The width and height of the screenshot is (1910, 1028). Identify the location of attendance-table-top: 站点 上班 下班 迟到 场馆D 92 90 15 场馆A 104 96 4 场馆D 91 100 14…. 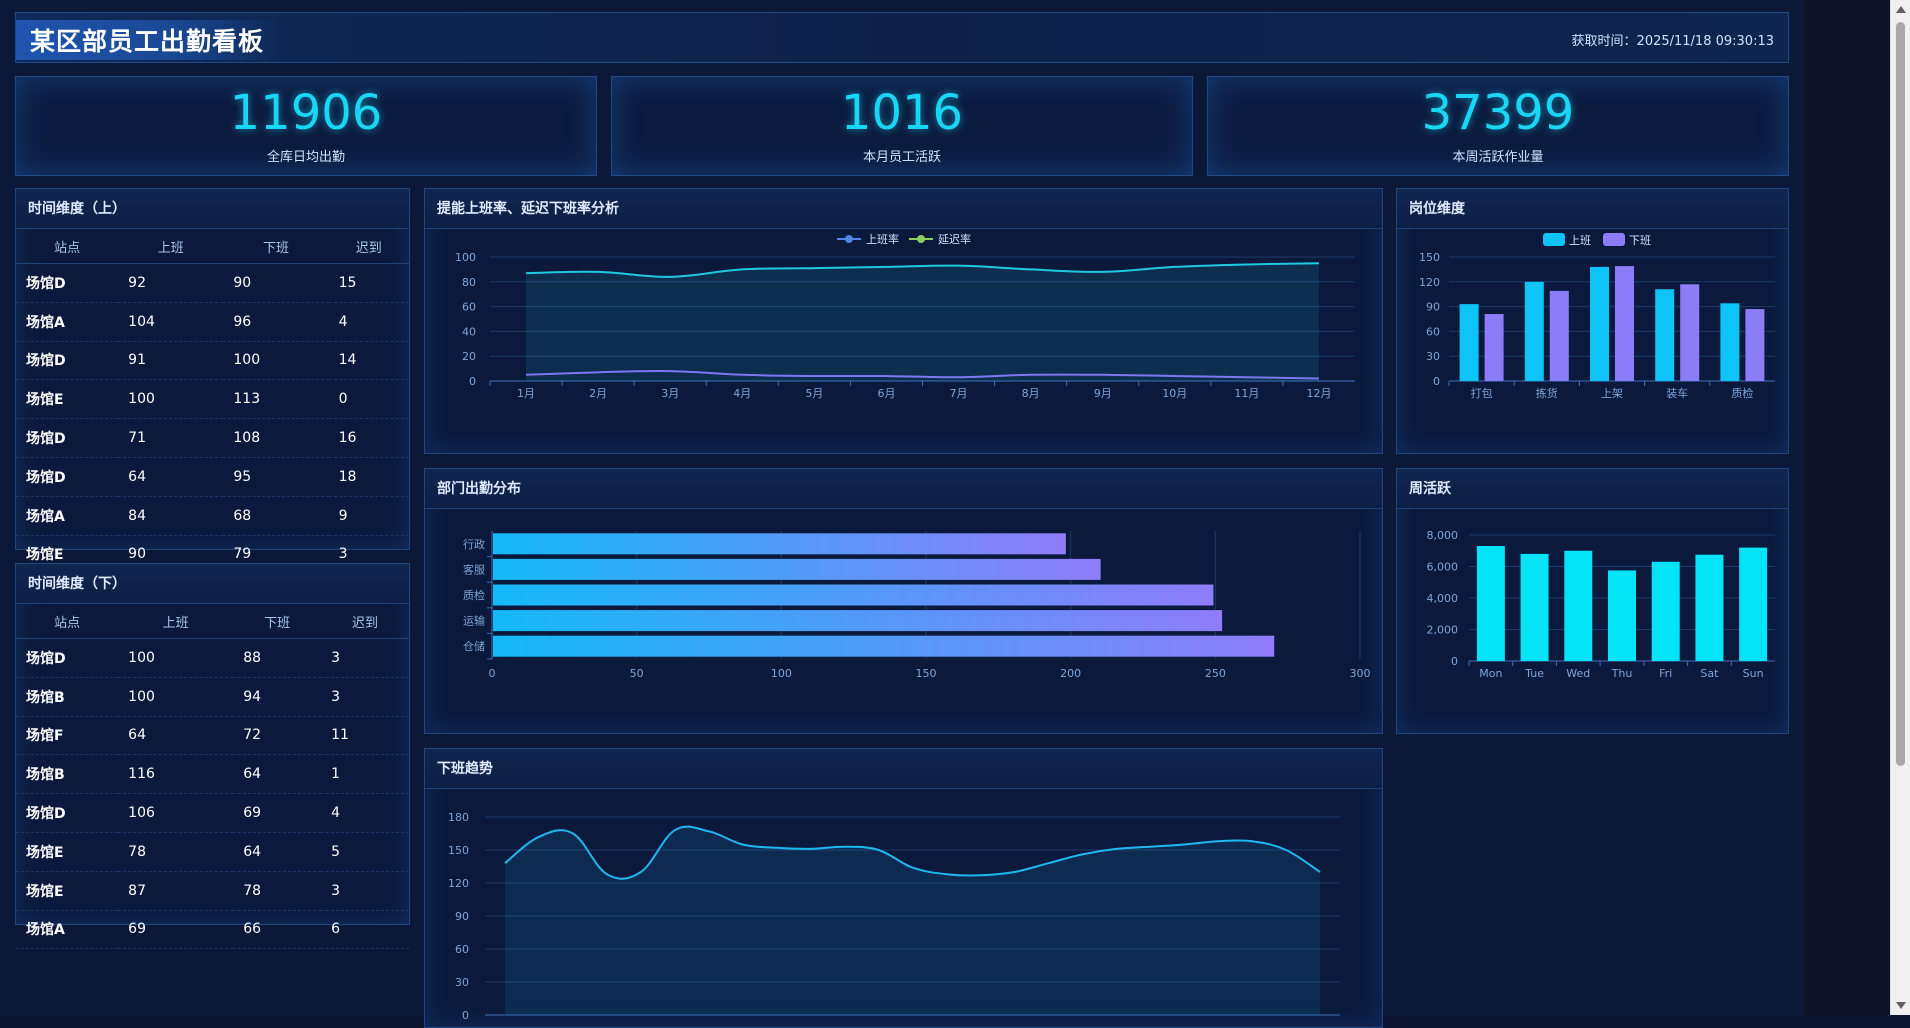
(212, 402).